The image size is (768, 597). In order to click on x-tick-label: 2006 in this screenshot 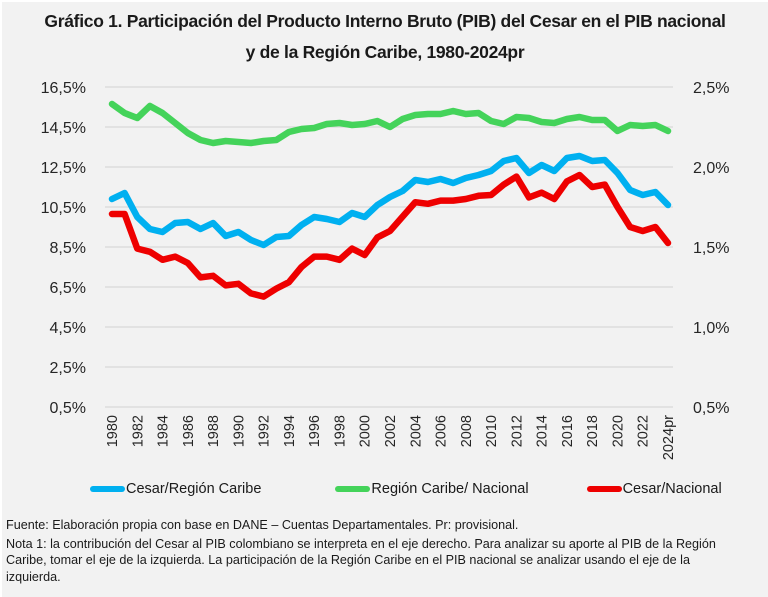, I will do `click(442, 431)`.